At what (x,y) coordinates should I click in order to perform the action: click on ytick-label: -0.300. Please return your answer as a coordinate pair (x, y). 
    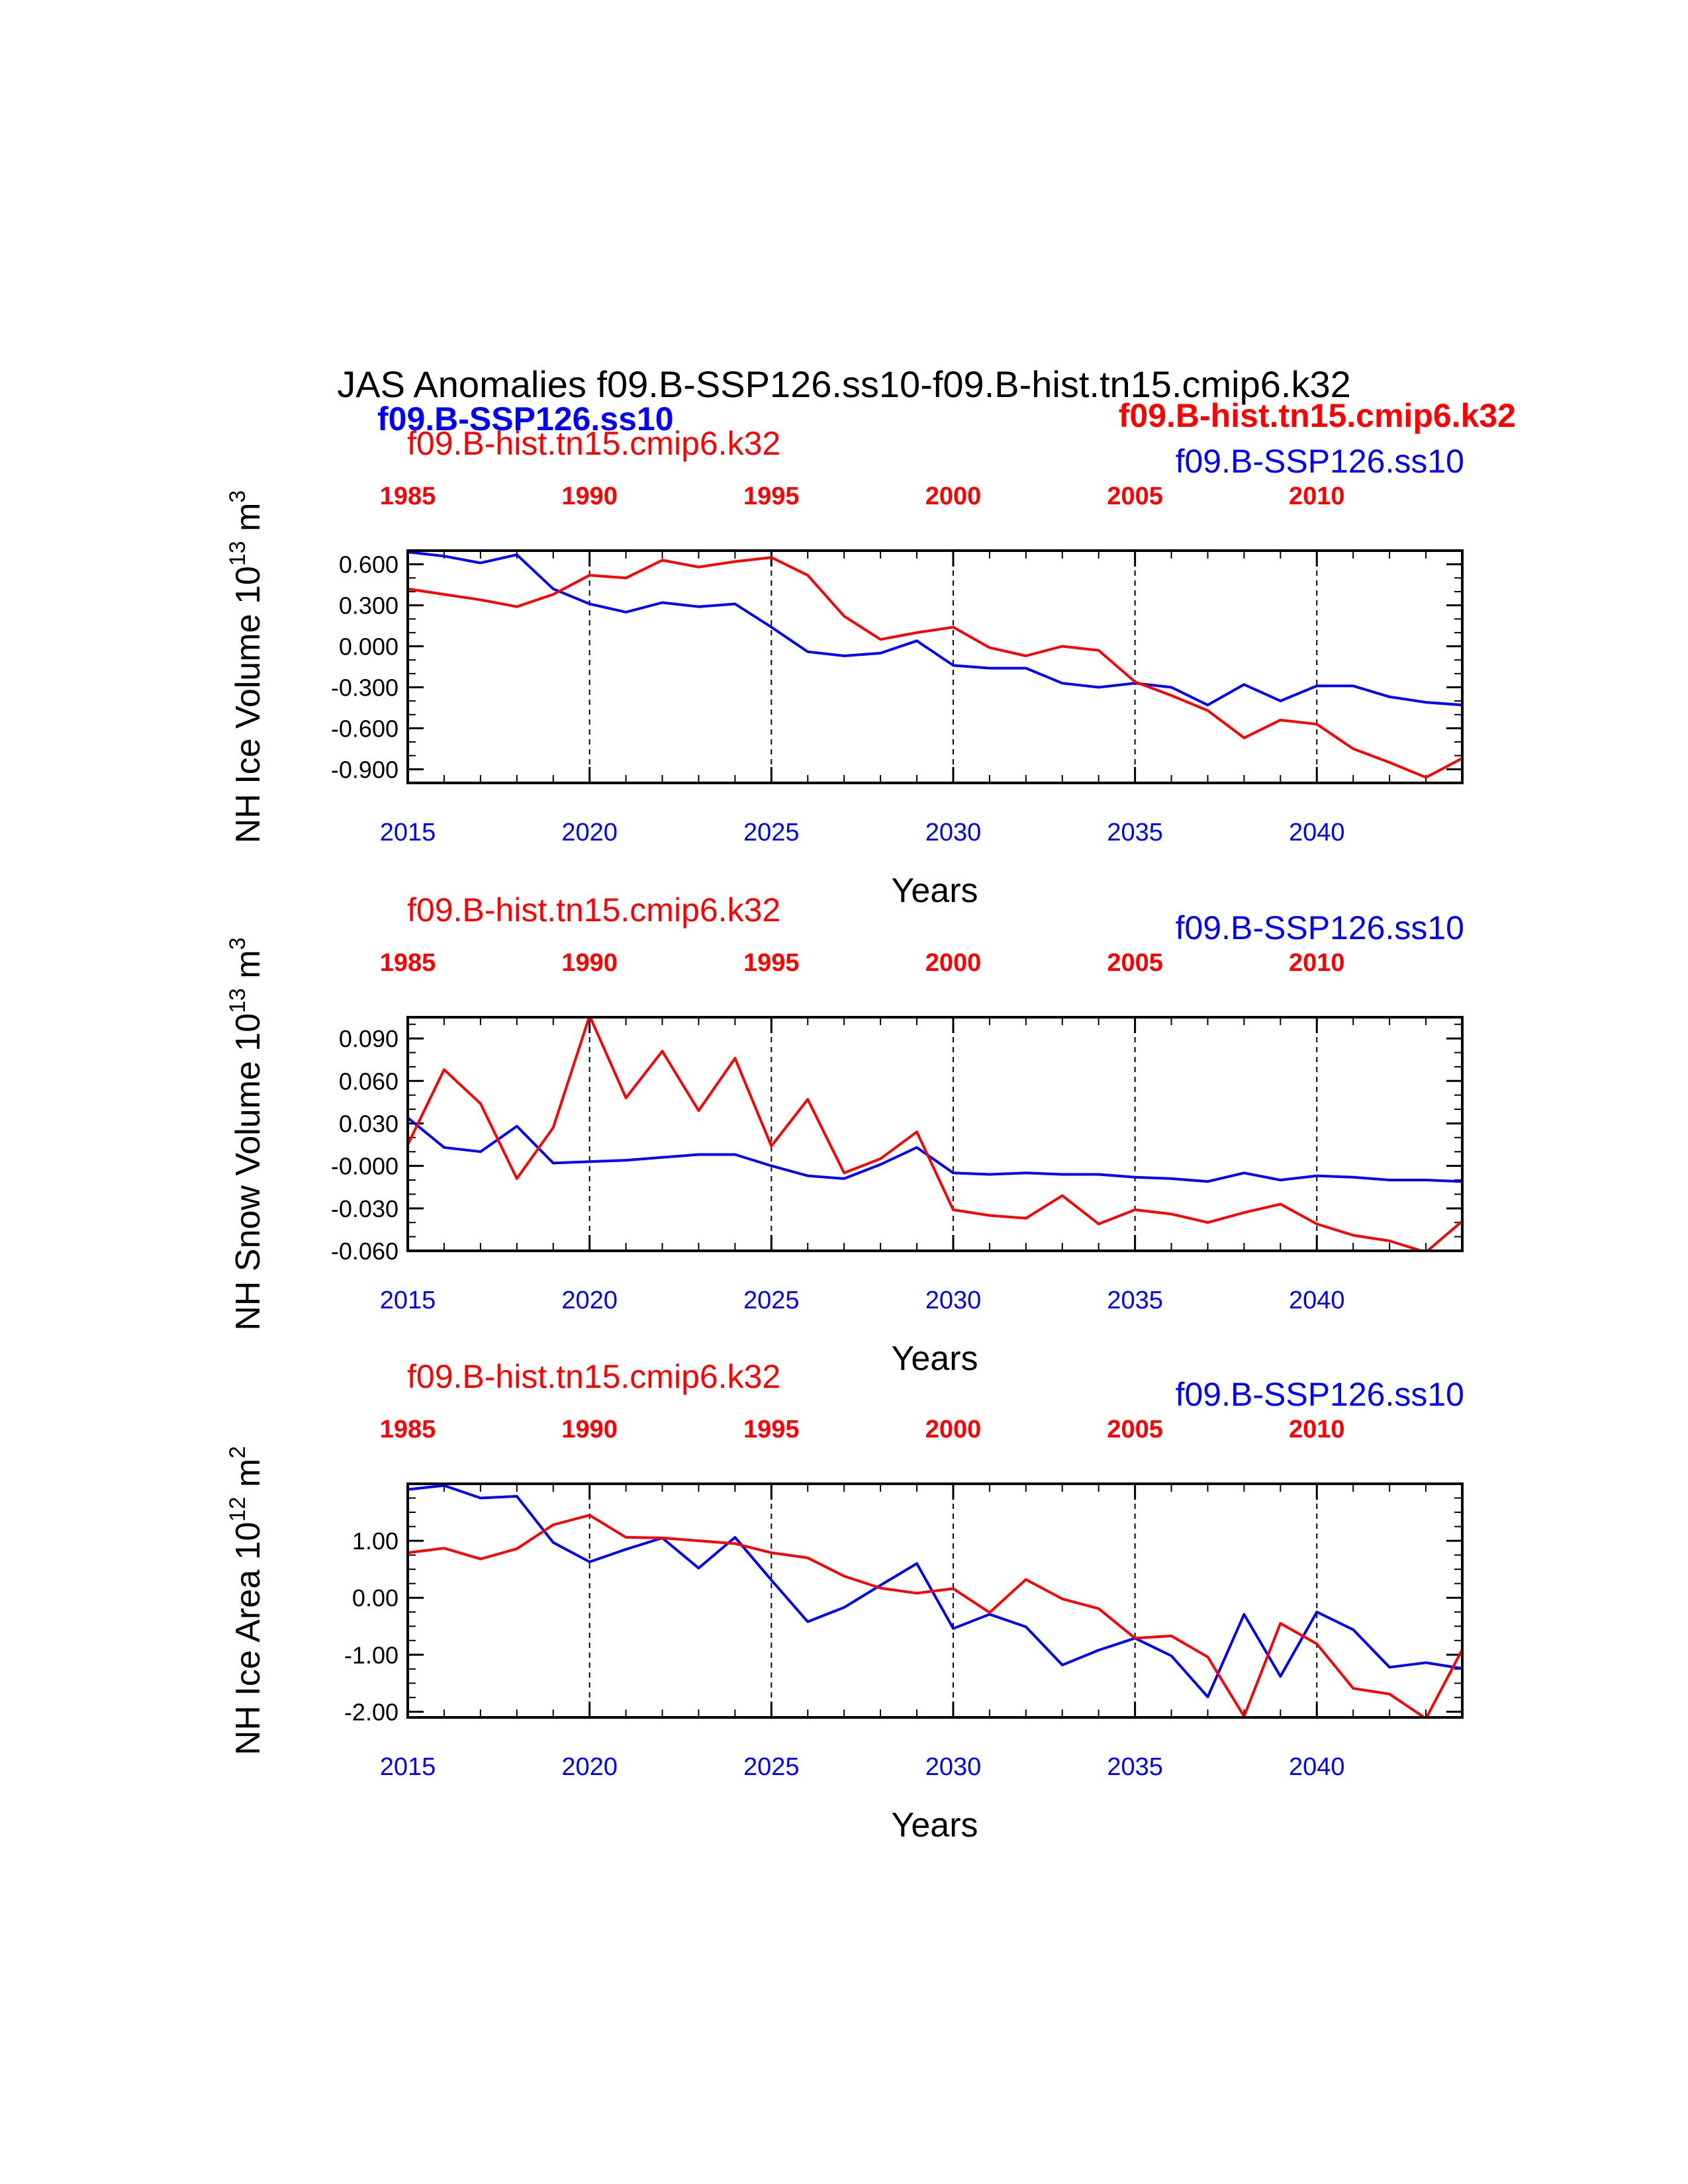
    Looking at the image, I should click on (365, 687).